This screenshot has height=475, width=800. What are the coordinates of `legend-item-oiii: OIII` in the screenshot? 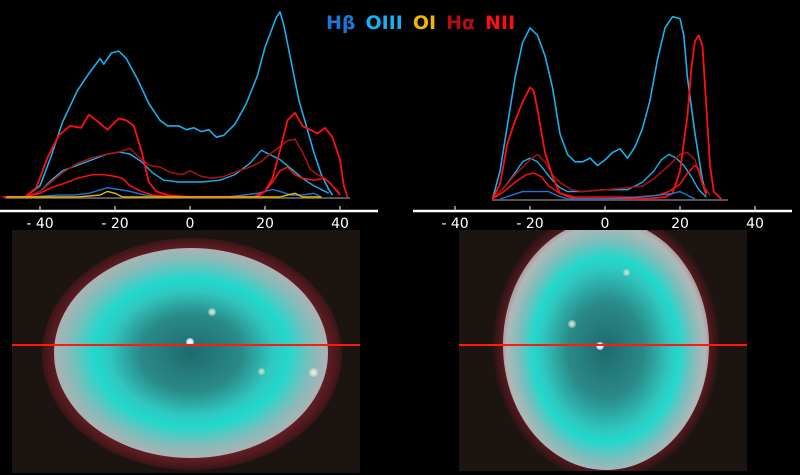 It's located at (384, 23).